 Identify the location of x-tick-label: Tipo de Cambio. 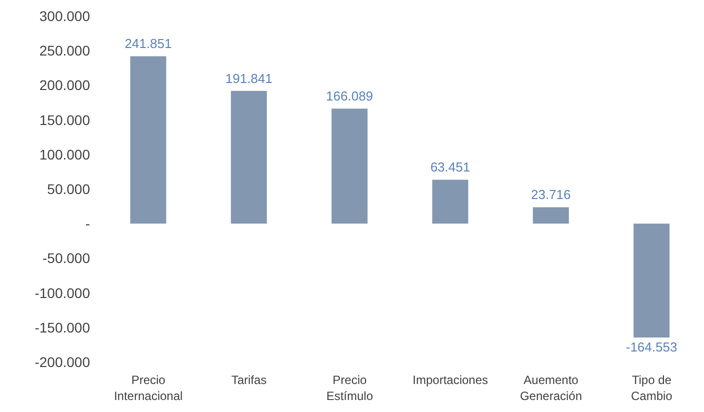
(651, 388).